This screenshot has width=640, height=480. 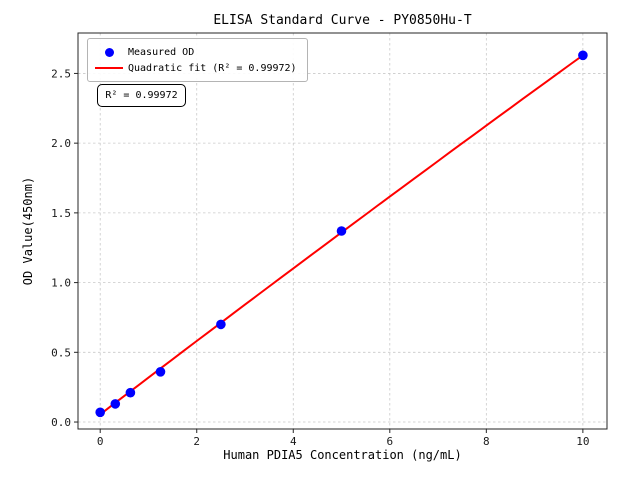 What do you see at coordinates (293, 441) in the screenshot?
I see `x-tick-label: 4` at bounding box center [293, 441].